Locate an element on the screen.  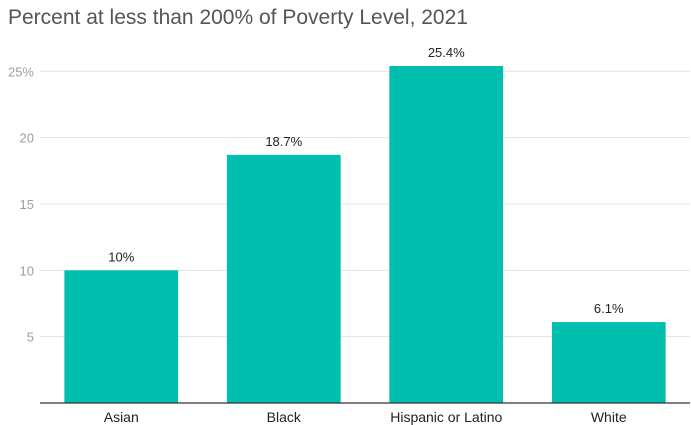
y-tick-label: 15 is located at coordinates (27, 204).